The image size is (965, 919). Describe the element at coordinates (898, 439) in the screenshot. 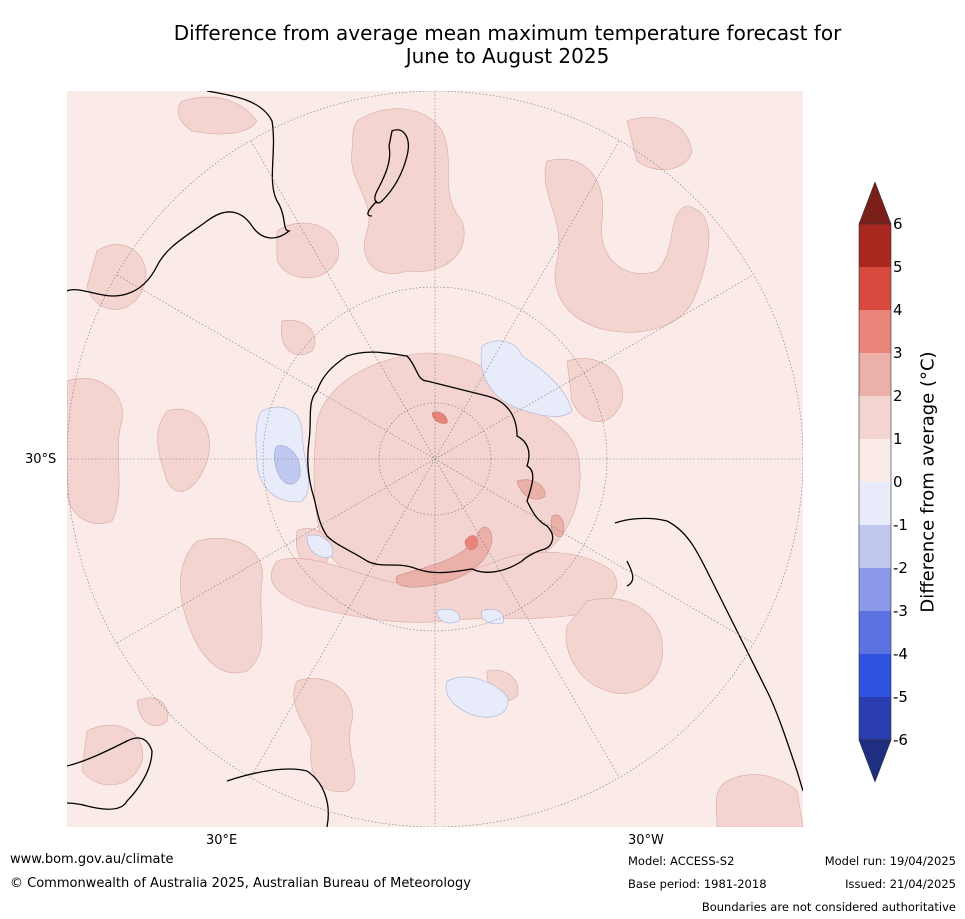

I see `colorbar-tick-1: 1` at that location.